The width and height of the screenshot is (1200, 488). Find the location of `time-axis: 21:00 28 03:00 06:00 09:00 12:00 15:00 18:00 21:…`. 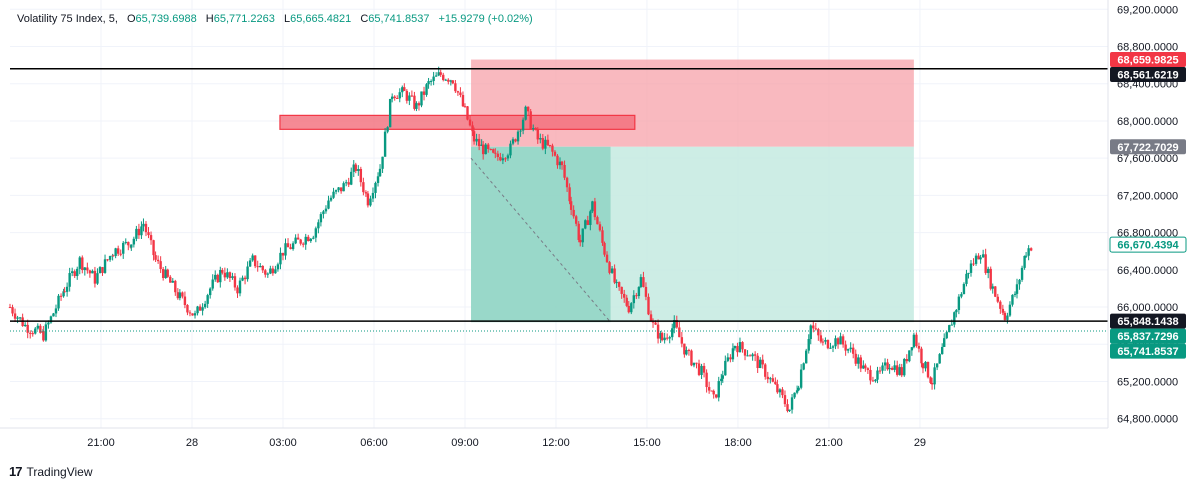

time-axis: 21:00 28 03:00 06:00 09:00 12:00 15:00 18:00 21:… is located at coordinates (554, 438).